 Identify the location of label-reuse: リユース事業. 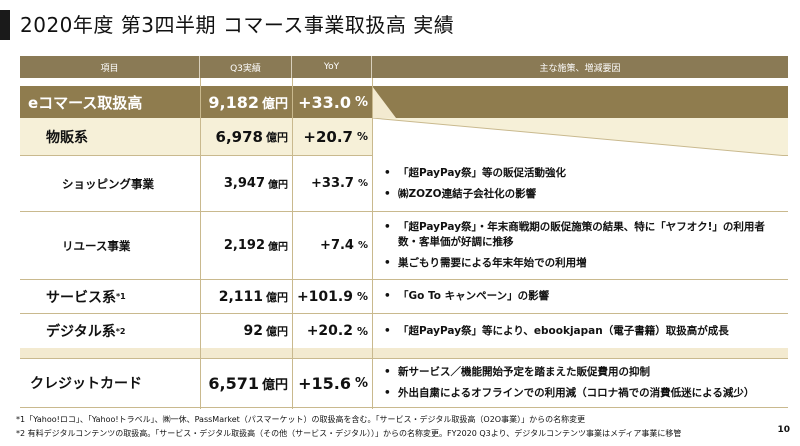
(96, 245).